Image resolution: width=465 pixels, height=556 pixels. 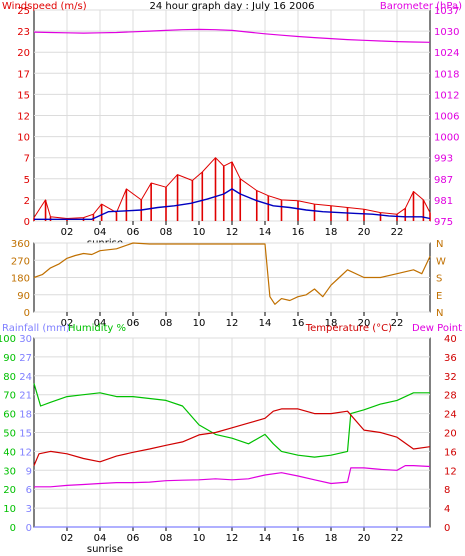 What do you see at coordinates (447, 490) in the screenshot?
I see `y-tick-label-right: 8` at bounding box center [447, 490].